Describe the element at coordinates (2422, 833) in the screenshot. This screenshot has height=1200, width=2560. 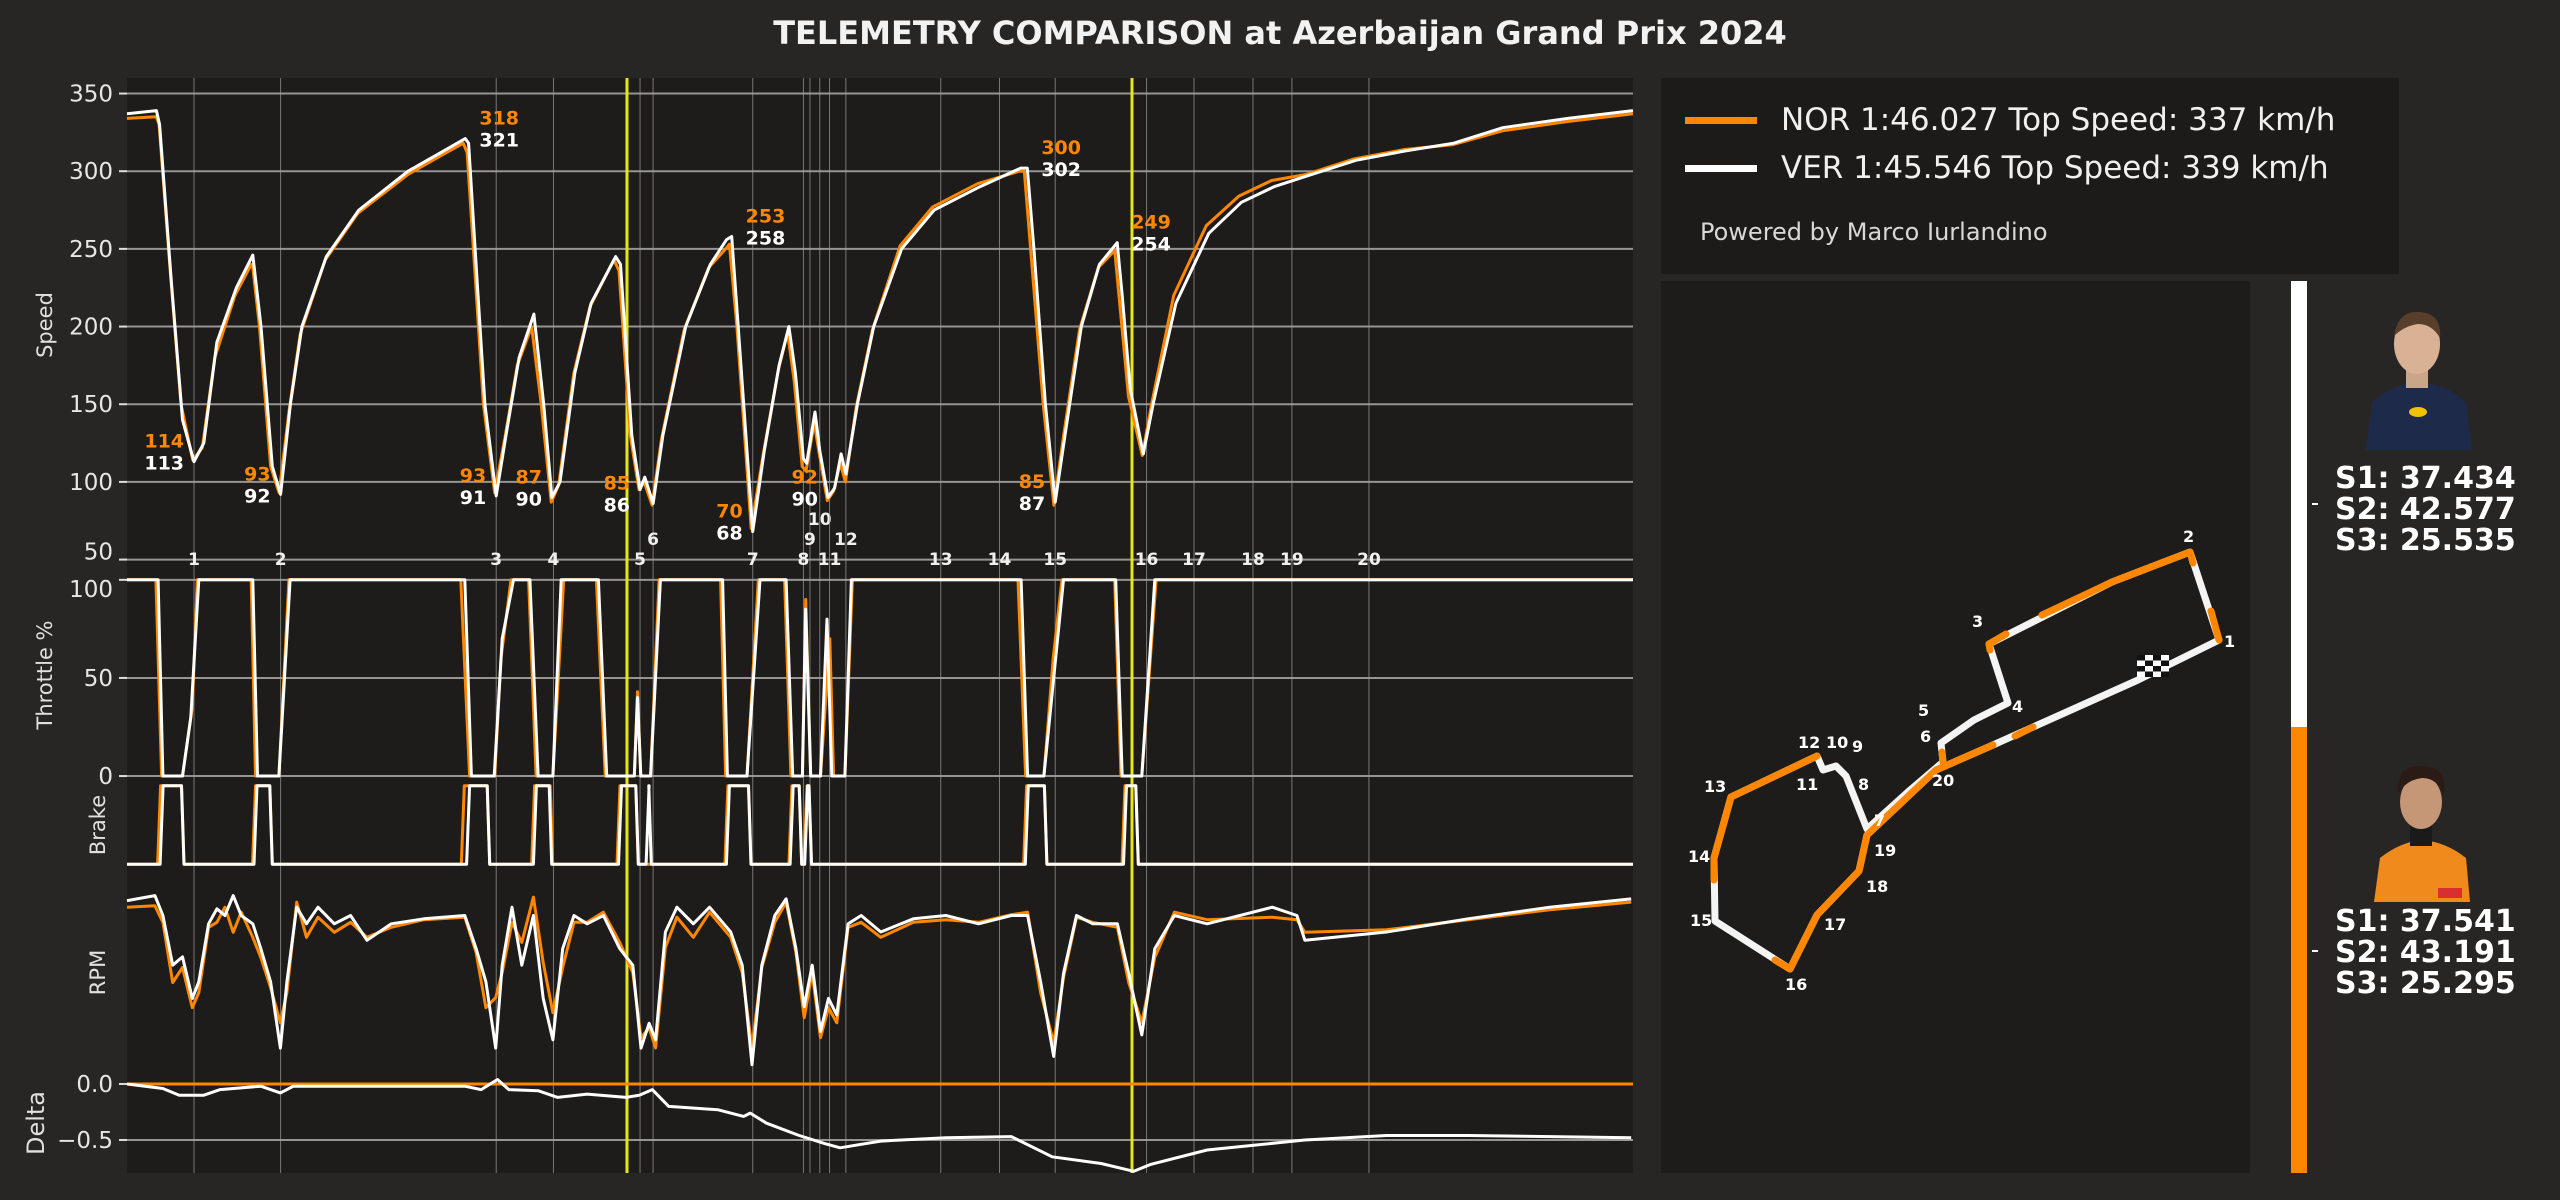
I see `nor-driver-photo` at that location.